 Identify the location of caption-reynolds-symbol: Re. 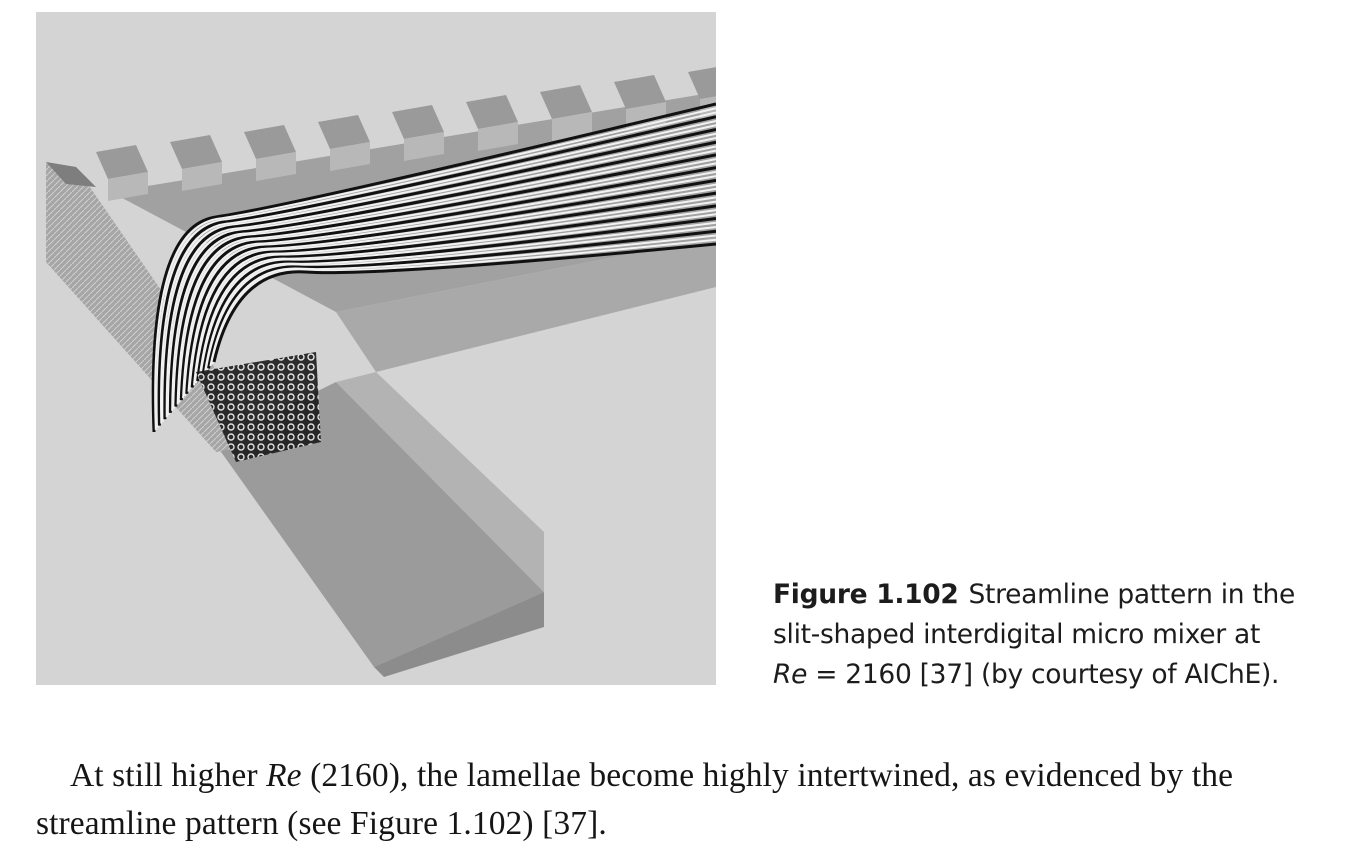
(790, 674).